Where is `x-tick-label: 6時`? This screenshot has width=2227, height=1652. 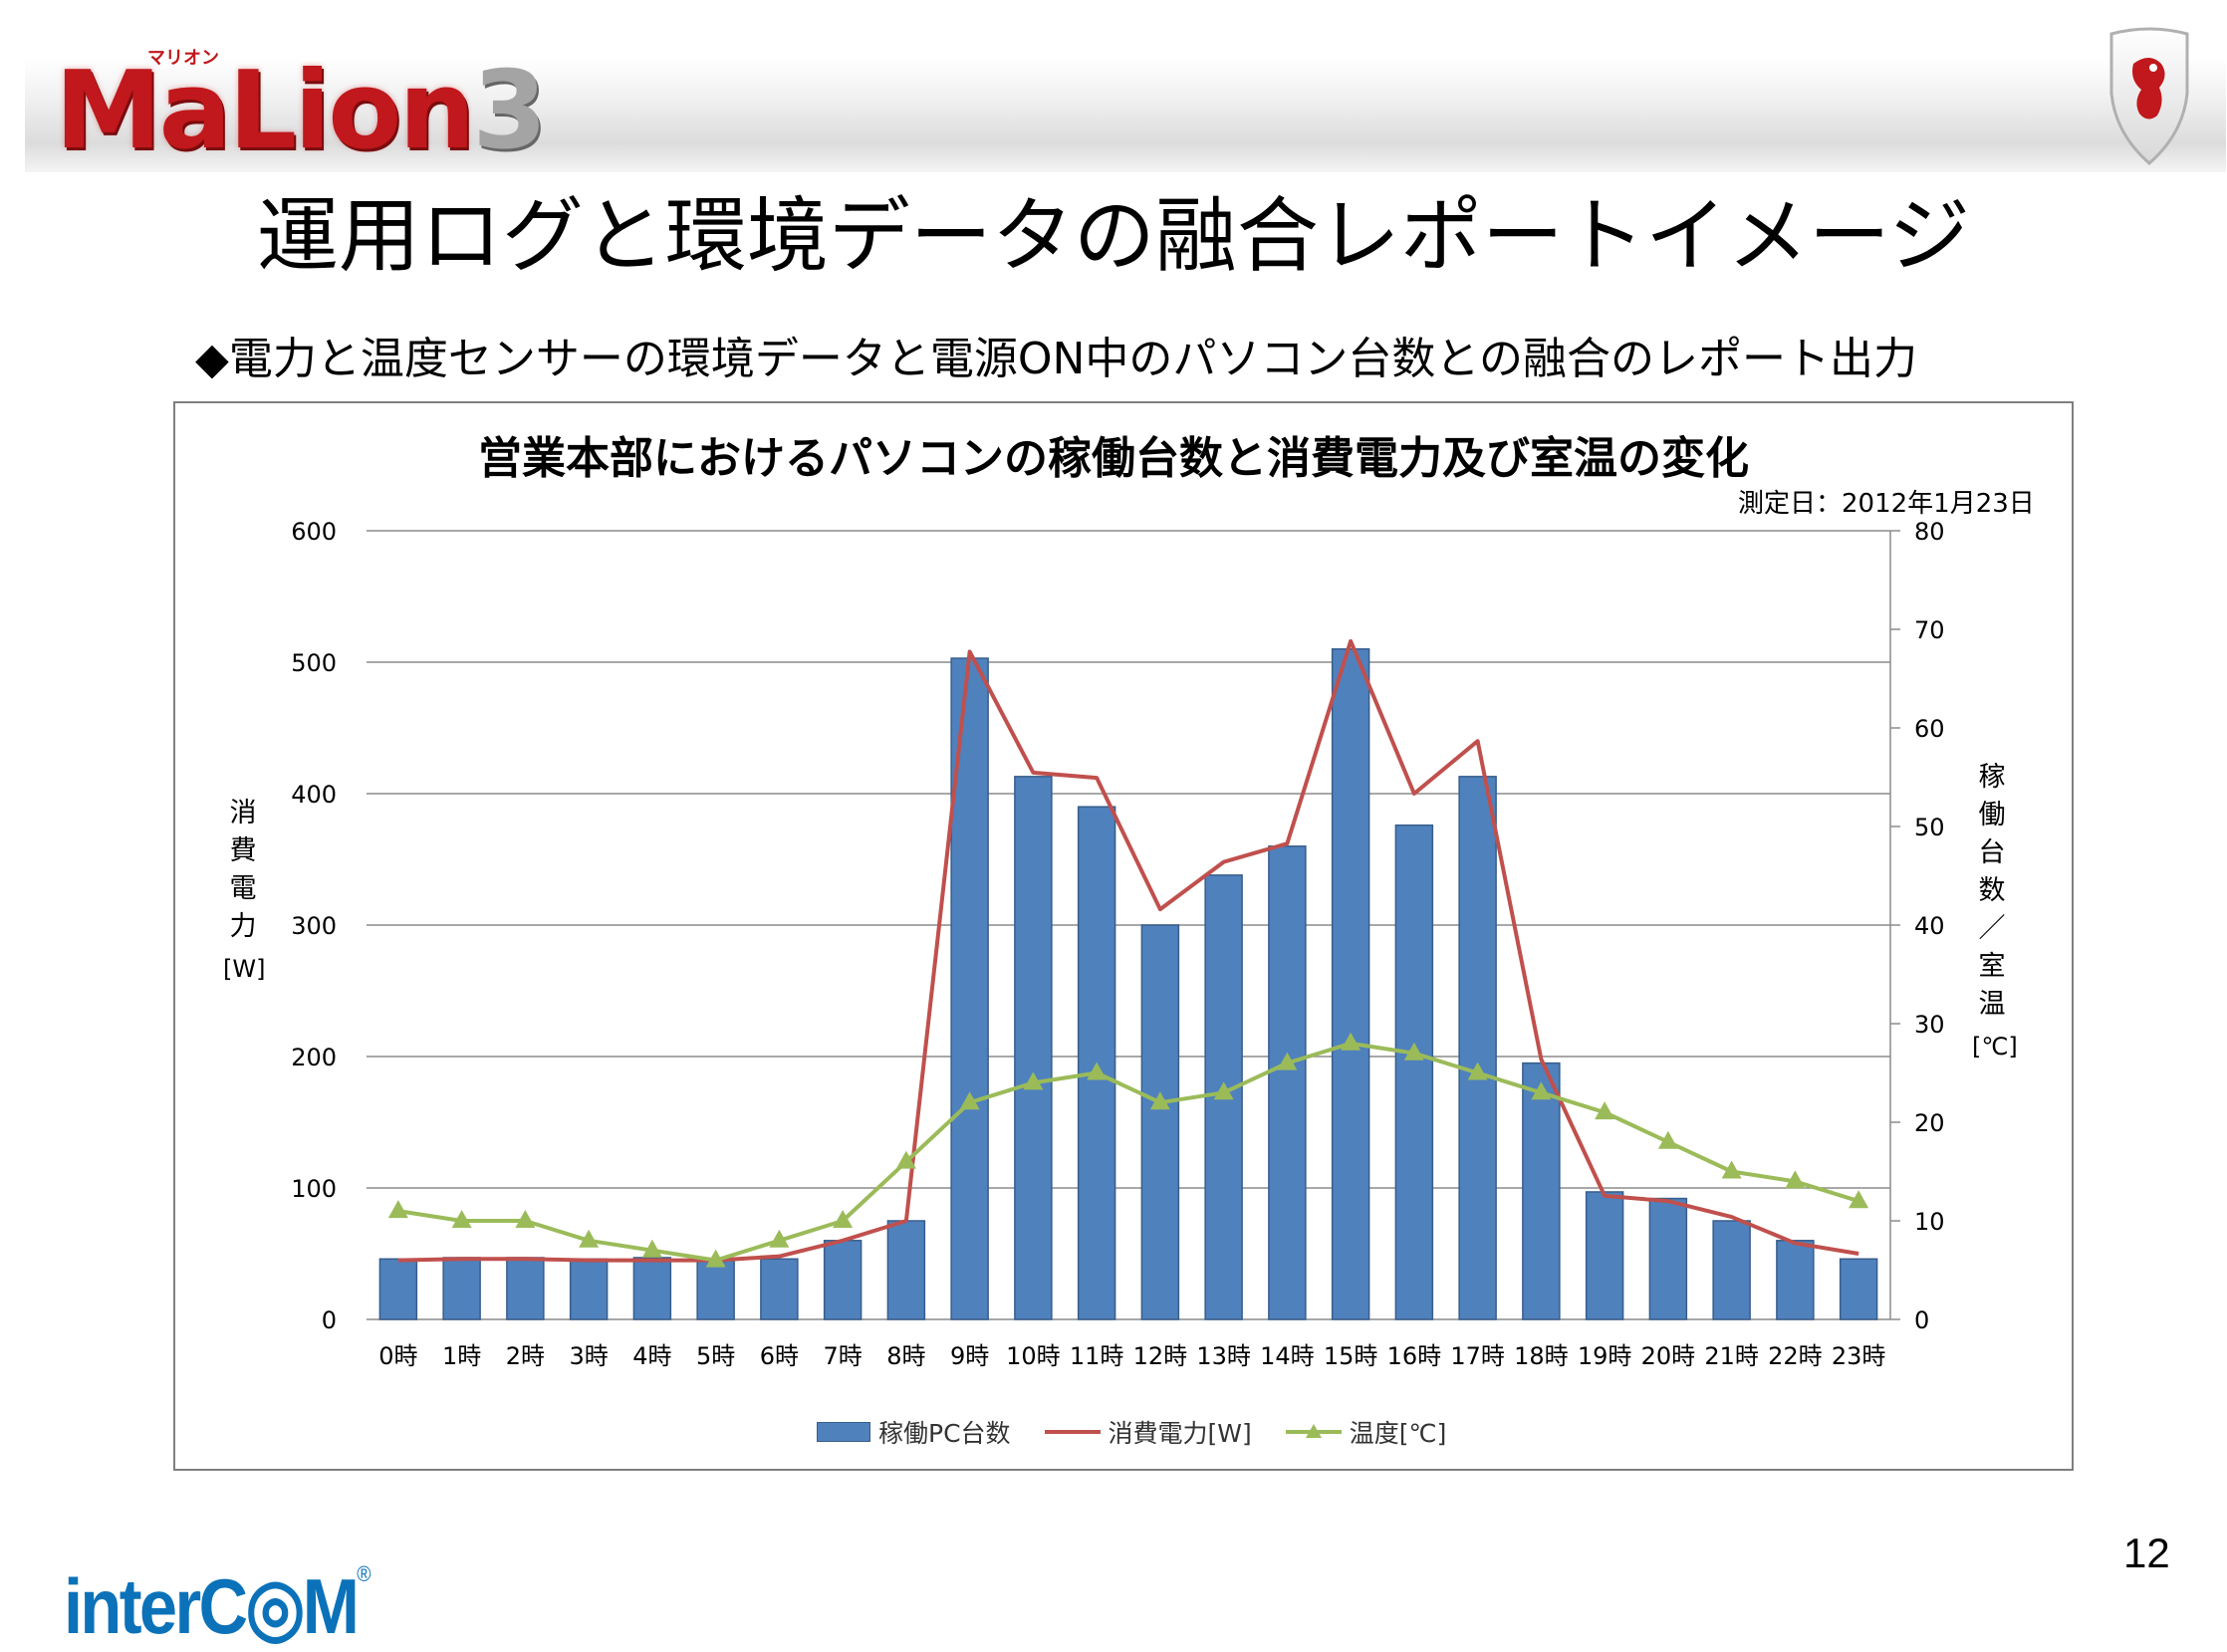 x-tick-label: 6時 is located at coordinates (779, 1356).